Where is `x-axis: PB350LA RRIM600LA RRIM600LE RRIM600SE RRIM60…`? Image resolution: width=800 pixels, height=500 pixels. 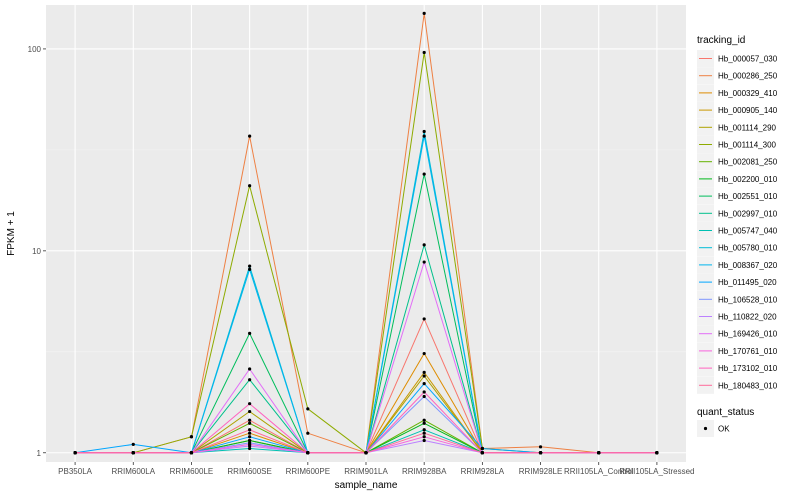 x-axis: PB350LA RRIM600LA RRIM600LE RRIM600SE RRIM60… is located at coordinates (376, 469).